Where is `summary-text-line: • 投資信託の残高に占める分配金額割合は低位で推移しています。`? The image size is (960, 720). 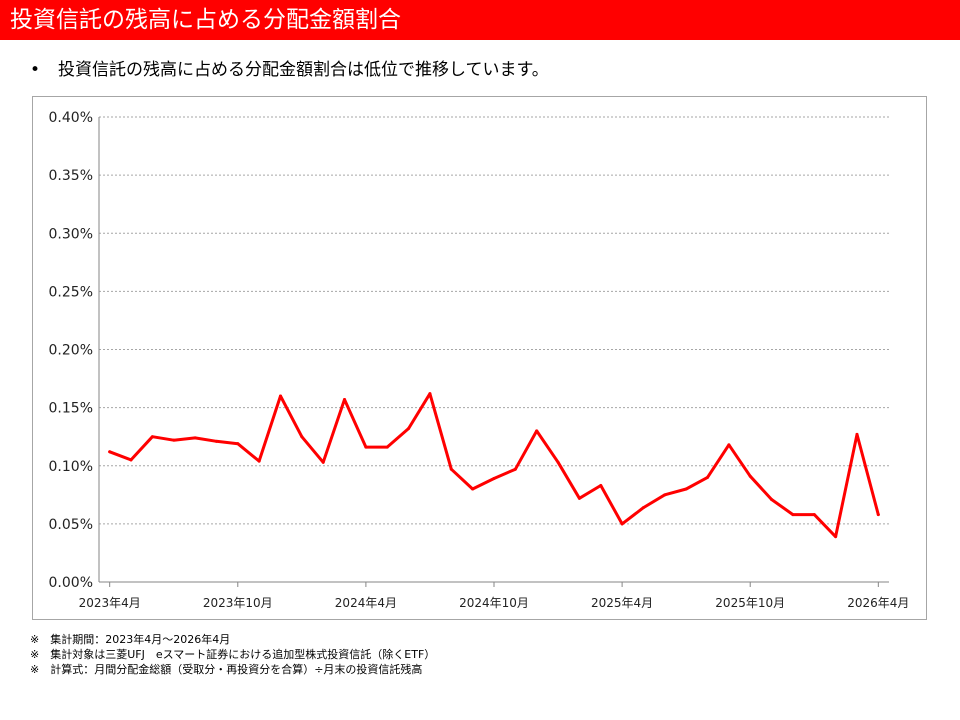
summary-text-line: • 投資信託の残高に占める分配金額割合は低位で推移しています。 is located at coordinates (289, 70).